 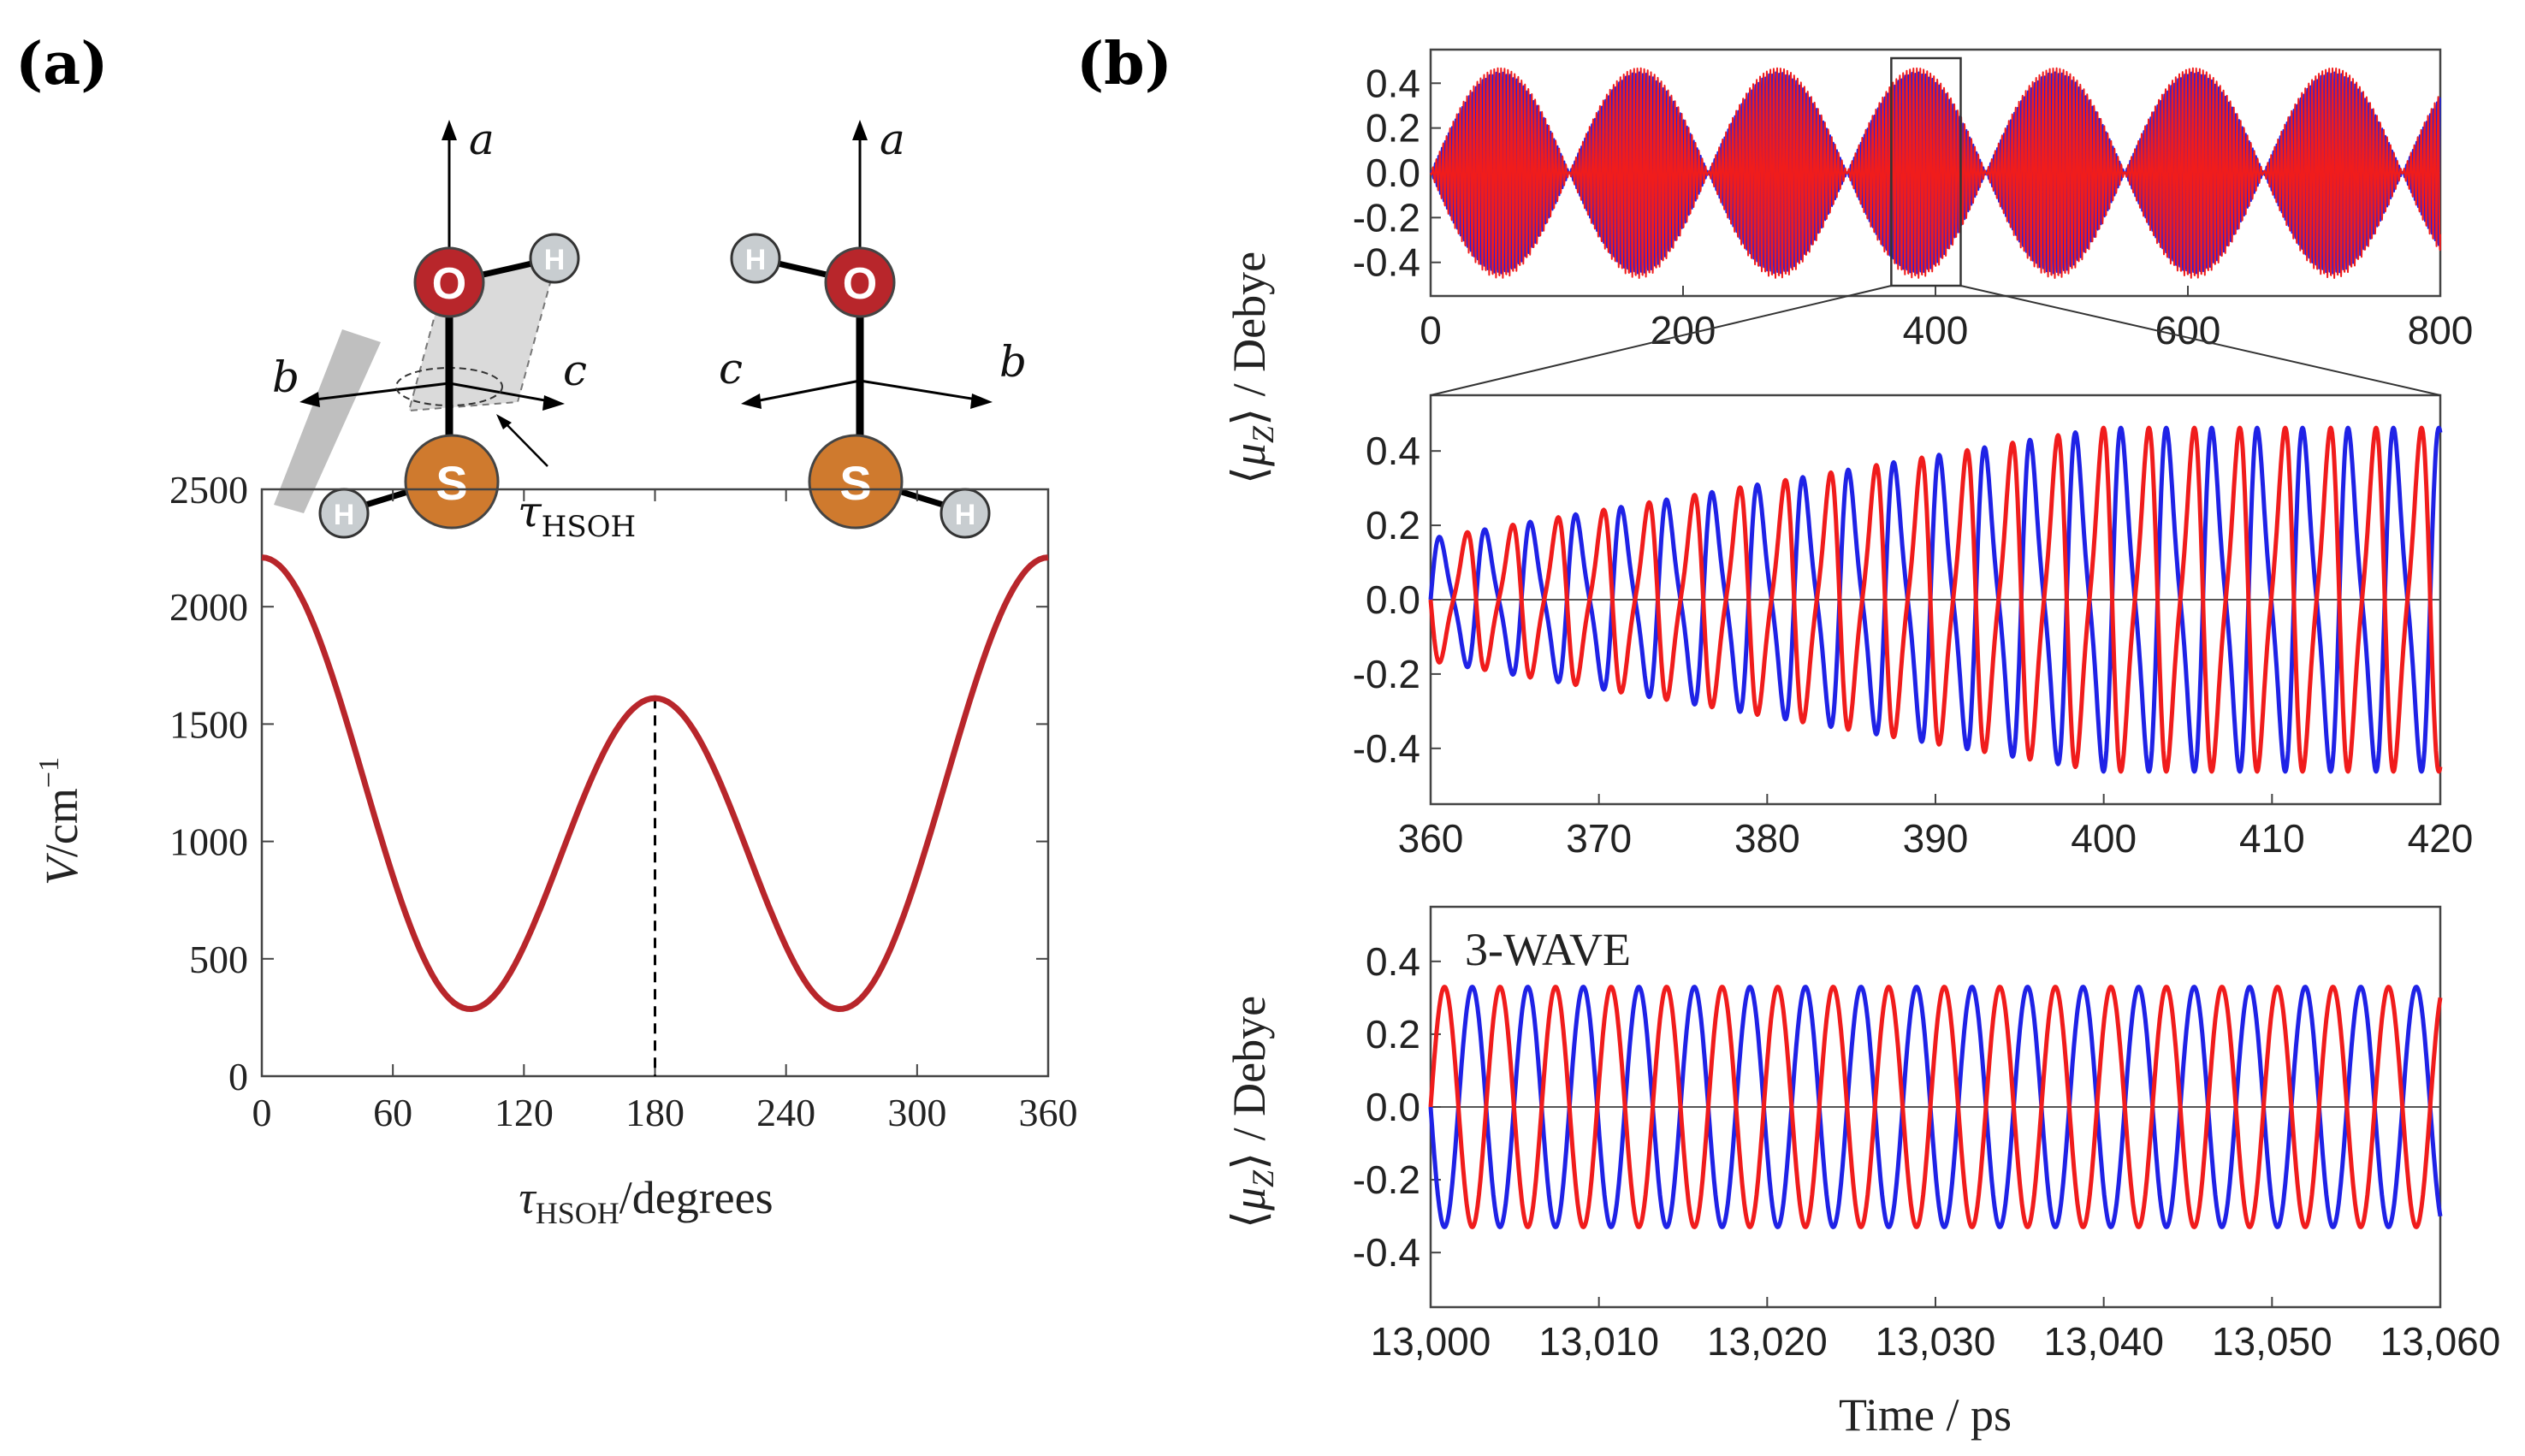 What do you see at coordinates (1393, 1034) in the screenshot?
I see `three_wave-y-tick-label: 0.2` at bounding box center [1393, 1034].